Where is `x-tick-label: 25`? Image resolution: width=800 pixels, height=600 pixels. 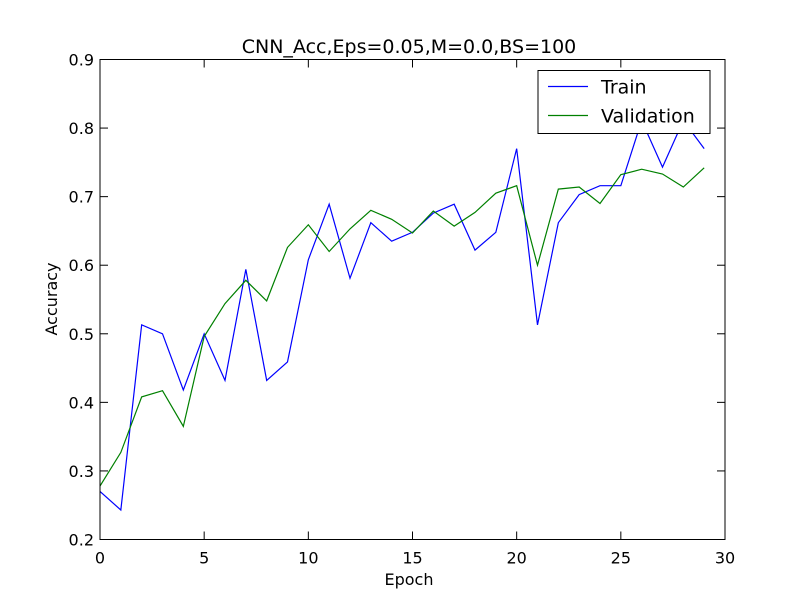
x-tick-label: 25 is located at coordinates (621, 558).